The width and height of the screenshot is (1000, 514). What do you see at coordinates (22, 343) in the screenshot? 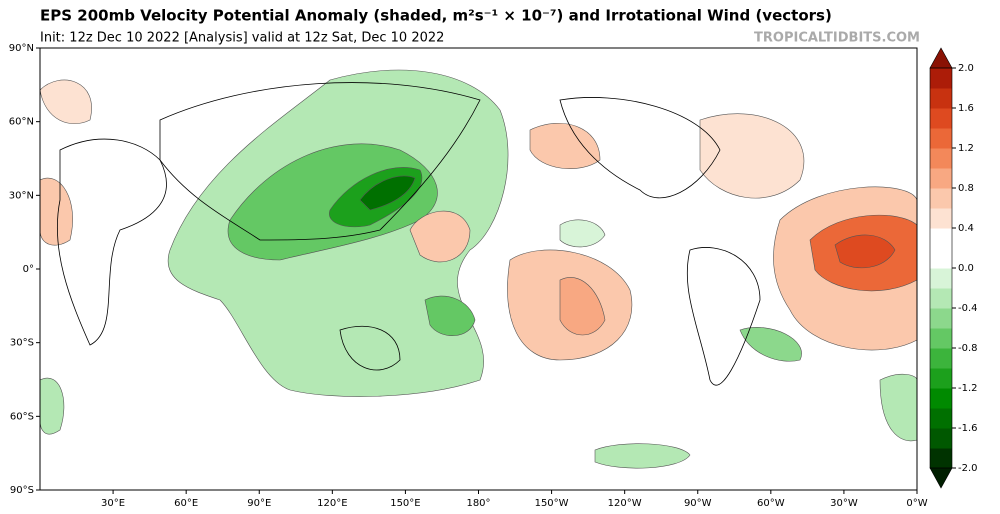
I see `y-tick-label: 30°S` at bounding box center [22, 343].